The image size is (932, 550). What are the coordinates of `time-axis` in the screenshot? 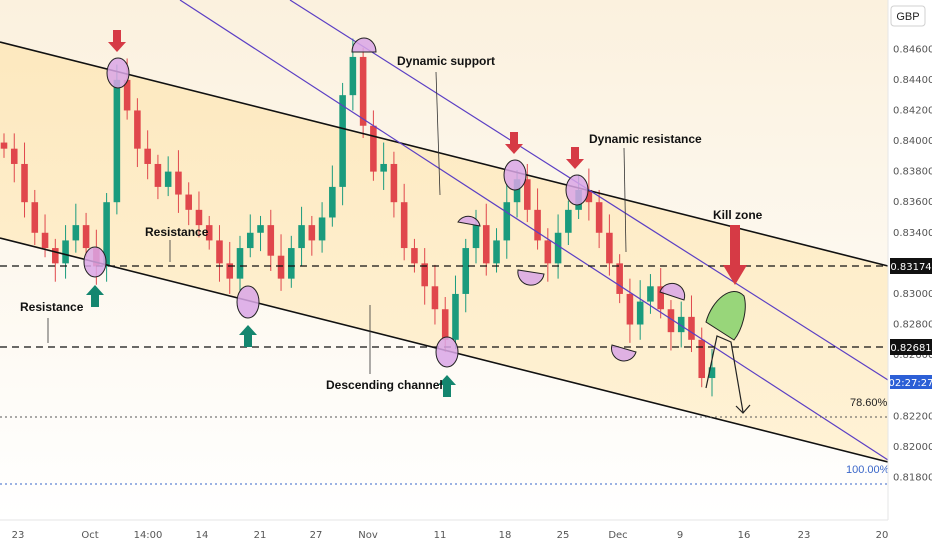 It's located at (466, 535).